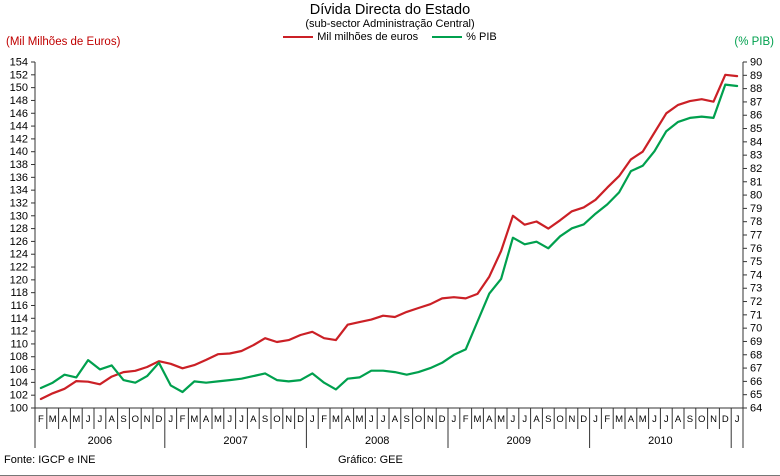 This screenshot has height=476, width=780. What do you see at coordinates (756, 63) in the screenshot?
I see `svg-text: 90` at bounding box center [756, 63].